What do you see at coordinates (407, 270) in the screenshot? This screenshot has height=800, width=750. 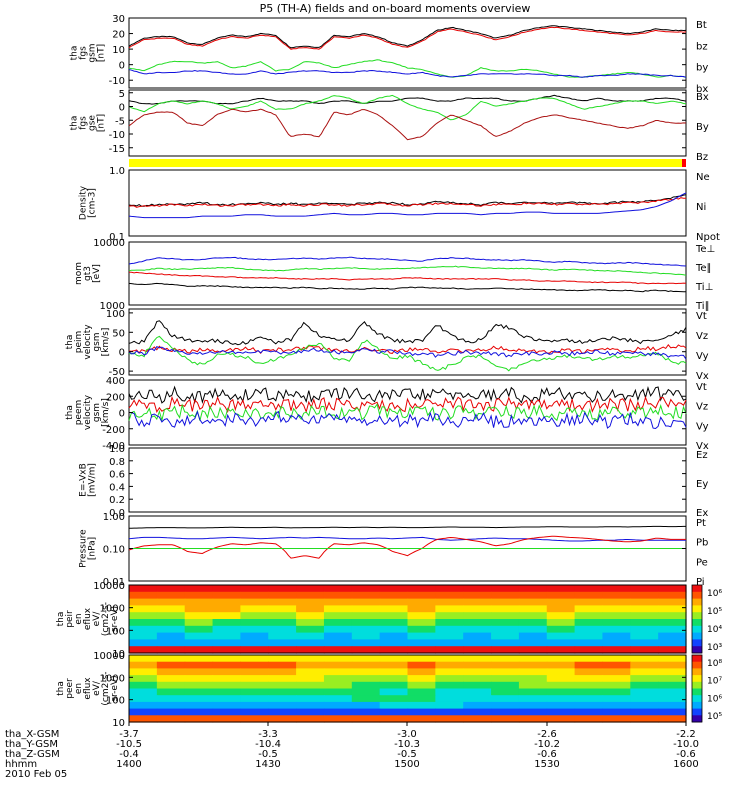 I see `series-Ti∥-line` at bounding box center [407, 270].